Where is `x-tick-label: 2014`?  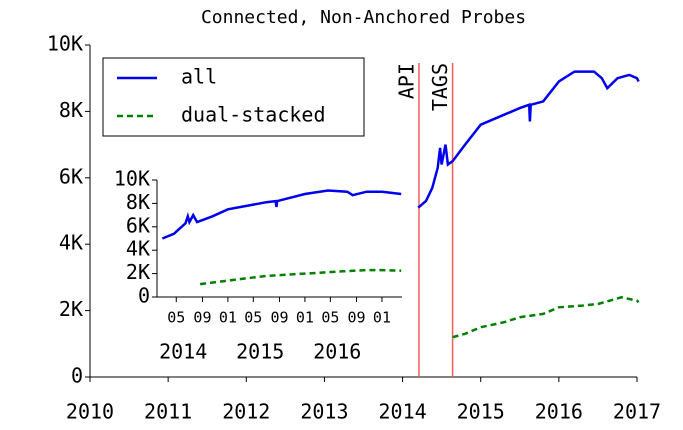
x-tick-label: 2014 is located at coordinates (402, 412).